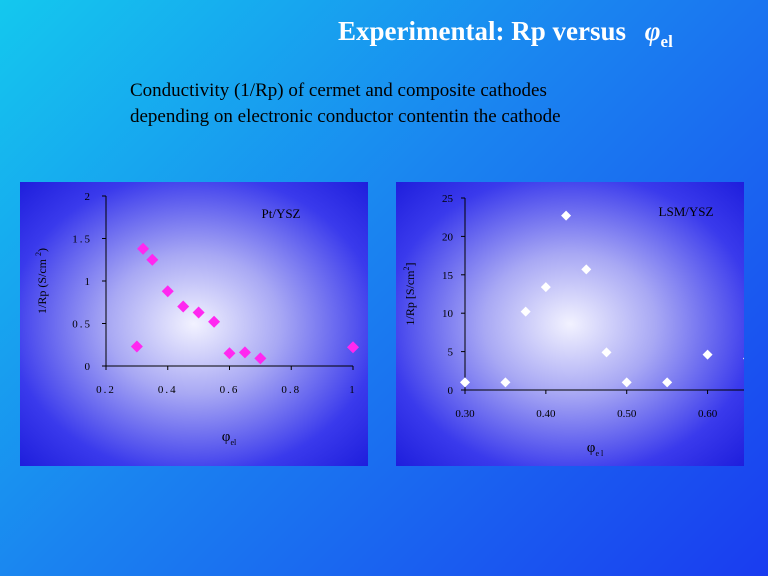  Describe the element at coordinates (448, 314) in the screenshot. I see `lsm-ysz-y-tick-label: 10` at that location.